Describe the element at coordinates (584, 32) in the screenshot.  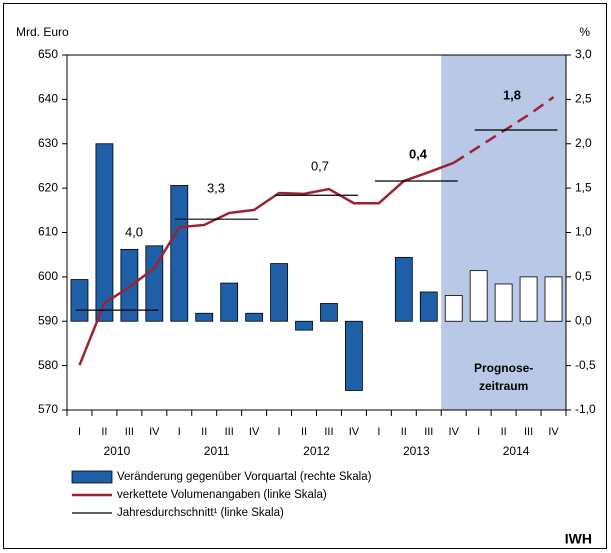
I see `y2-axis-label: %` at that location.